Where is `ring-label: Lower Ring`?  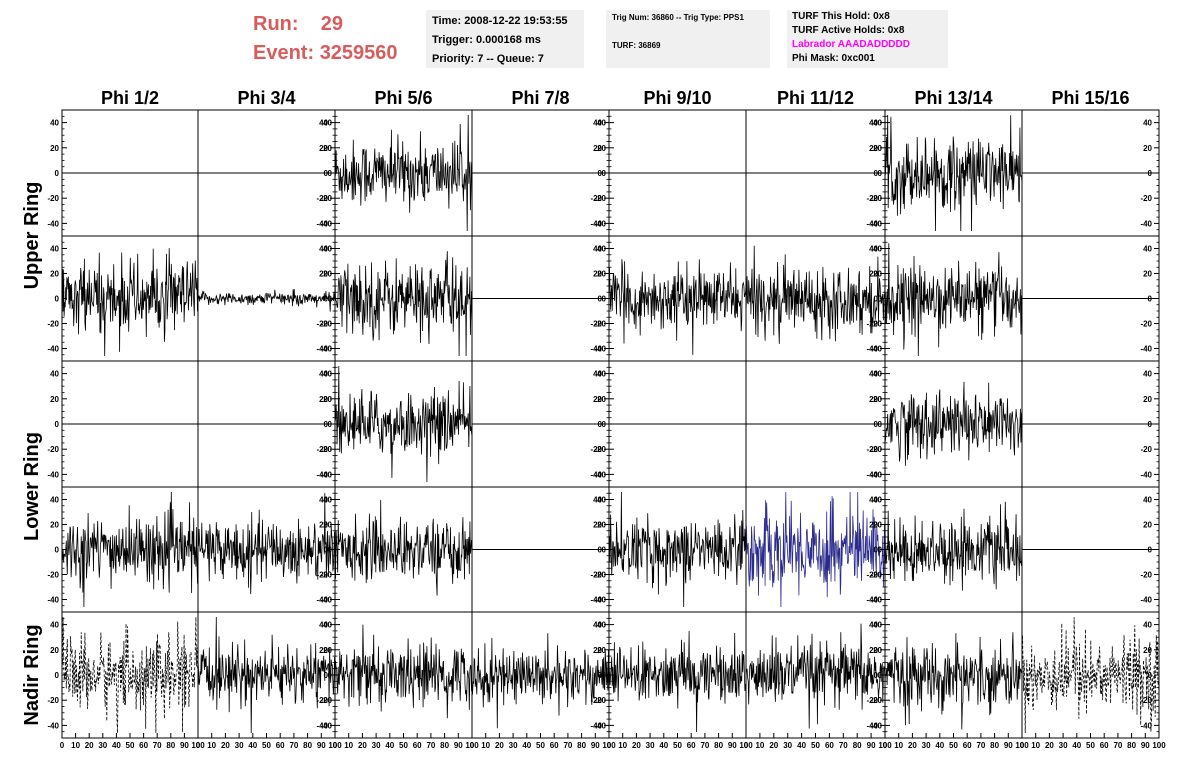 ring-label: Lower Ring is located at coordinates (32, 486).